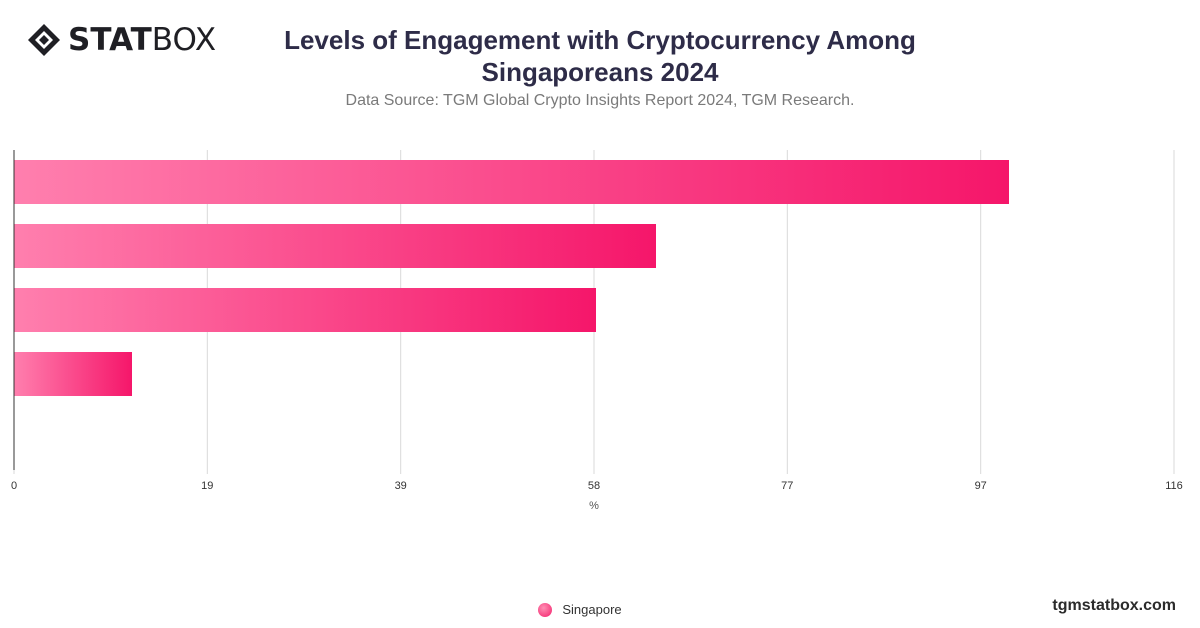  Describe the element at coordinates (594, 506) in the screenshot. I see `x-axis-title: %` at that location.